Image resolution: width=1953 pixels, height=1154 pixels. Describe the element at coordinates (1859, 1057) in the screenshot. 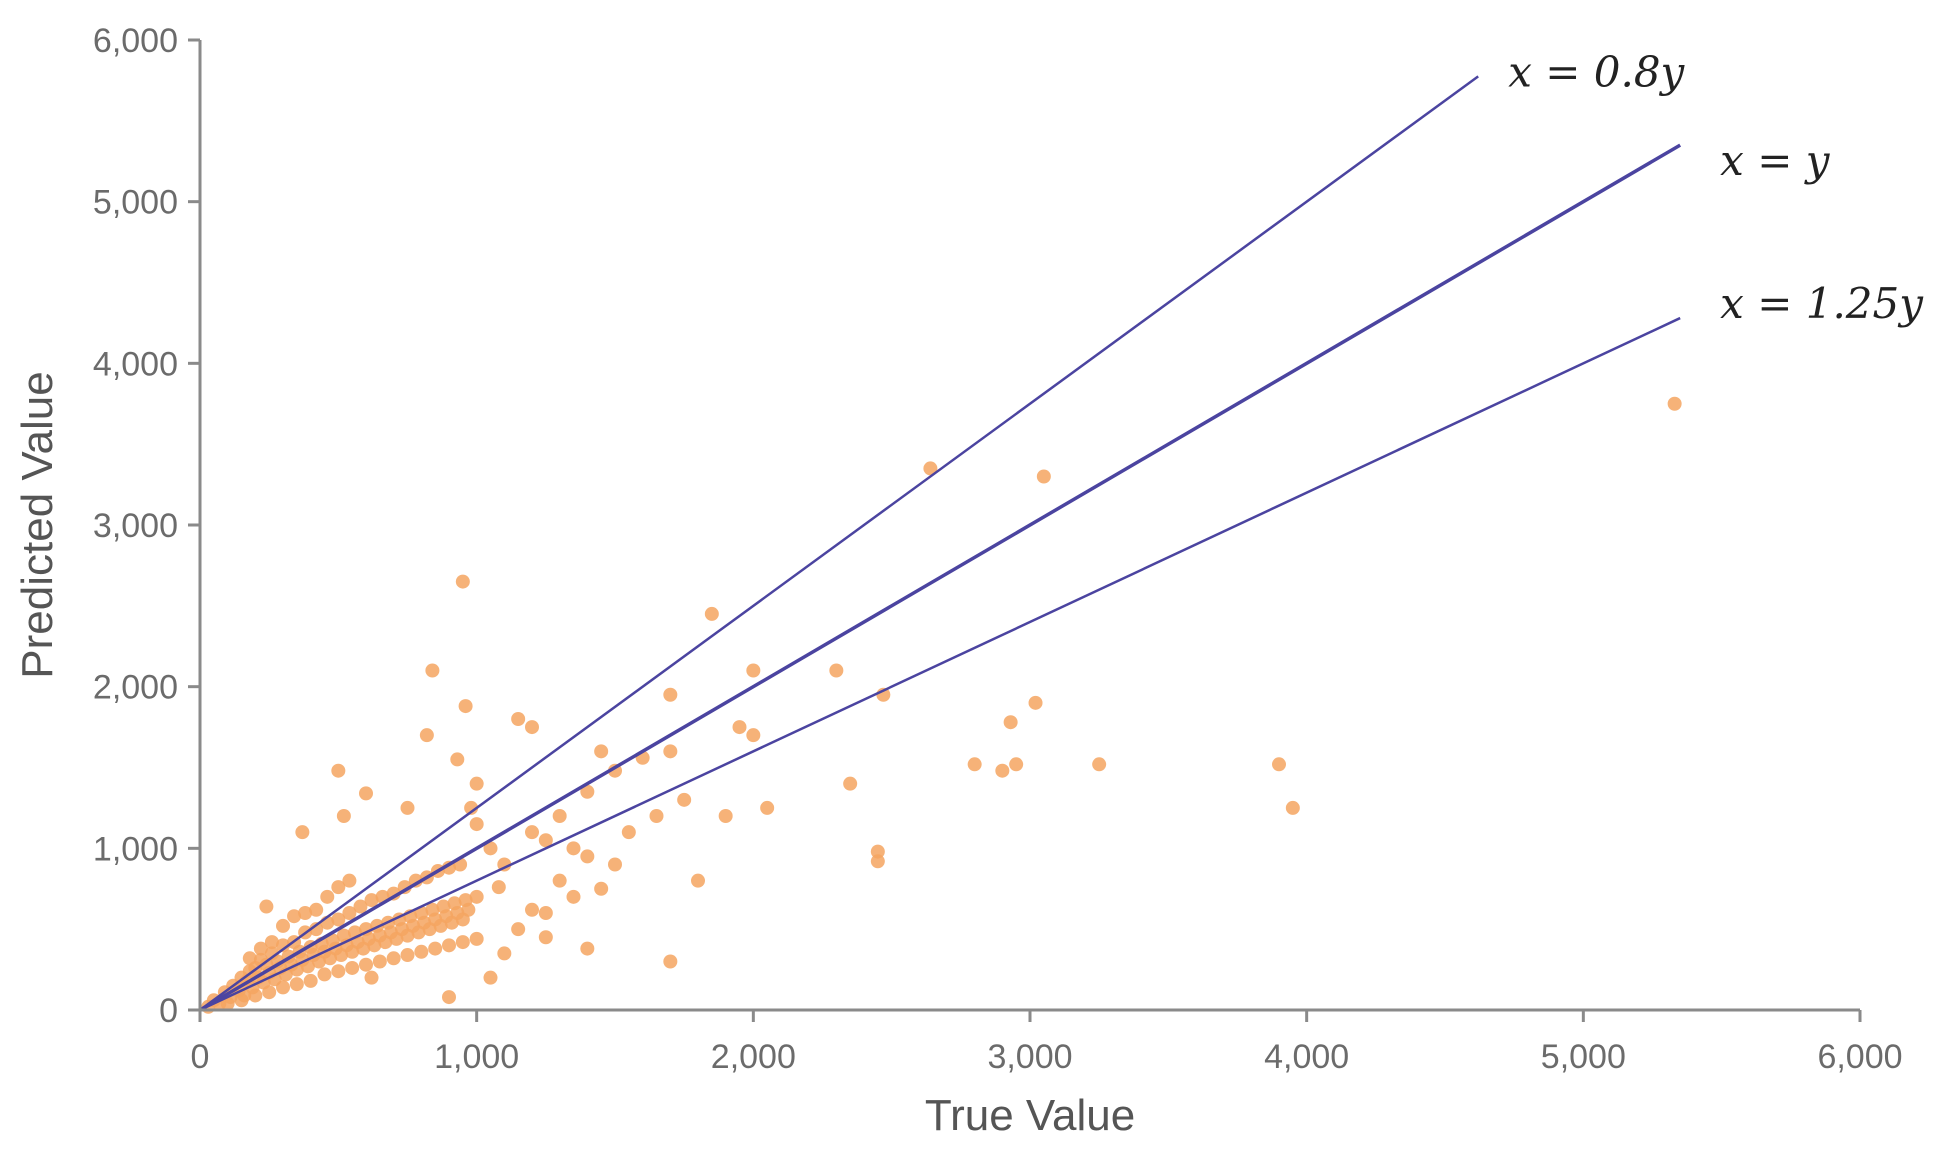

I see `x-tick-label: 6,000` at that location.